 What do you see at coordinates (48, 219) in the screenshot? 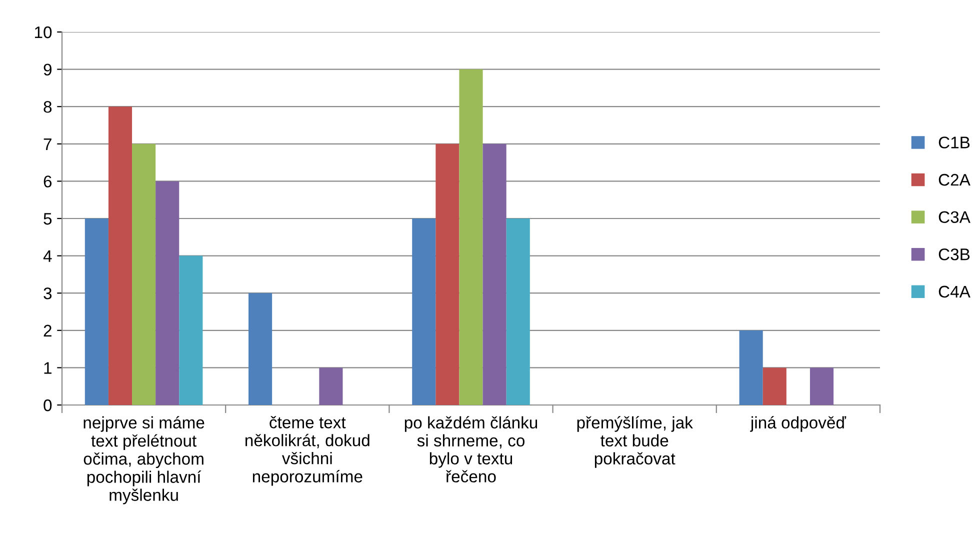
I see `y-tick-label: 5` at bounding box center [48, 219].